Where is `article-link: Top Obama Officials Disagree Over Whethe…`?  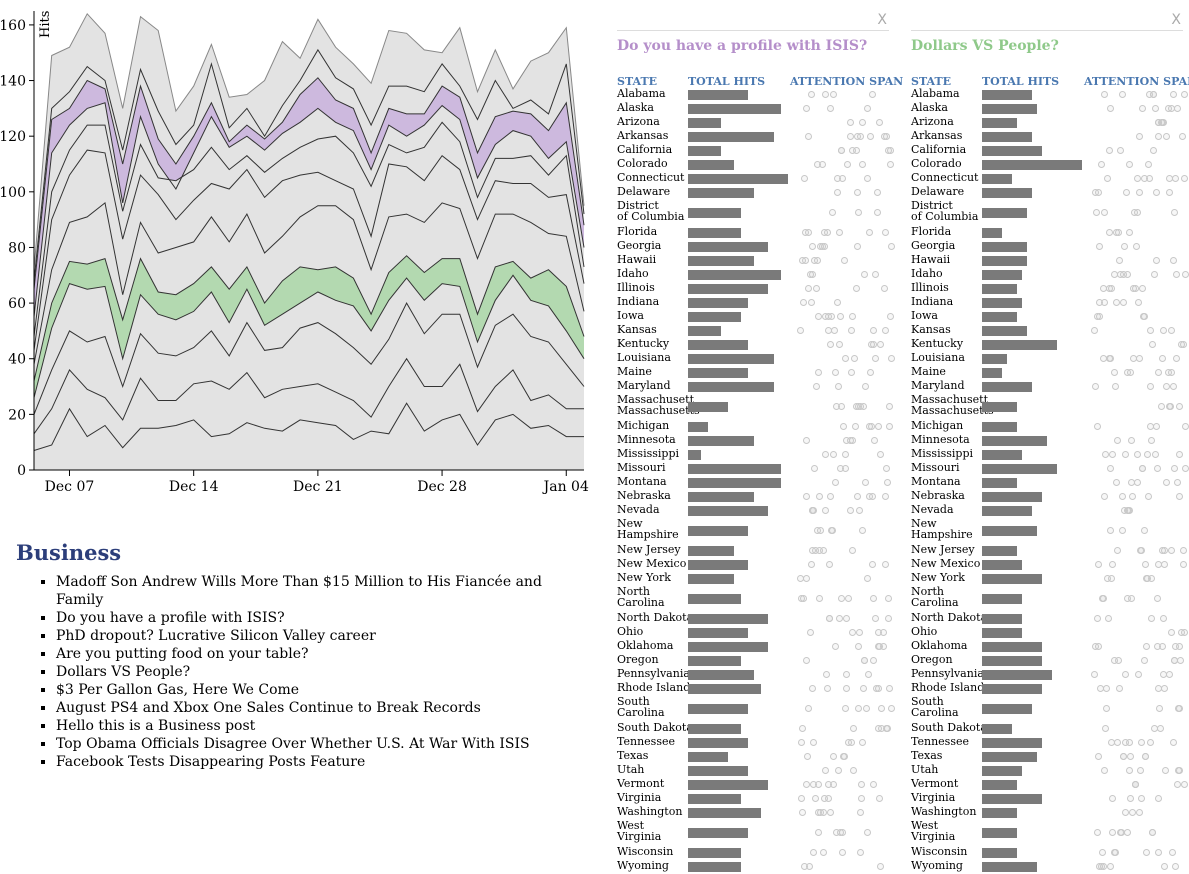
article-link: Top Obama Officials Disagree Over Whethe… is located at coordinates (293, 744).